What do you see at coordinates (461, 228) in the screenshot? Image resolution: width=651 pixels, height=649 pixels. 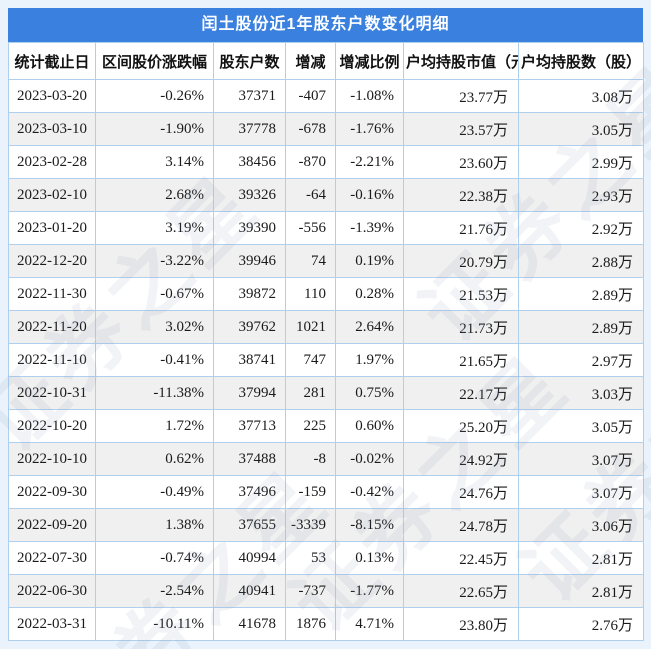 I see `cell-avg-market-value: 21.76万` at bounding box center [461, 228].